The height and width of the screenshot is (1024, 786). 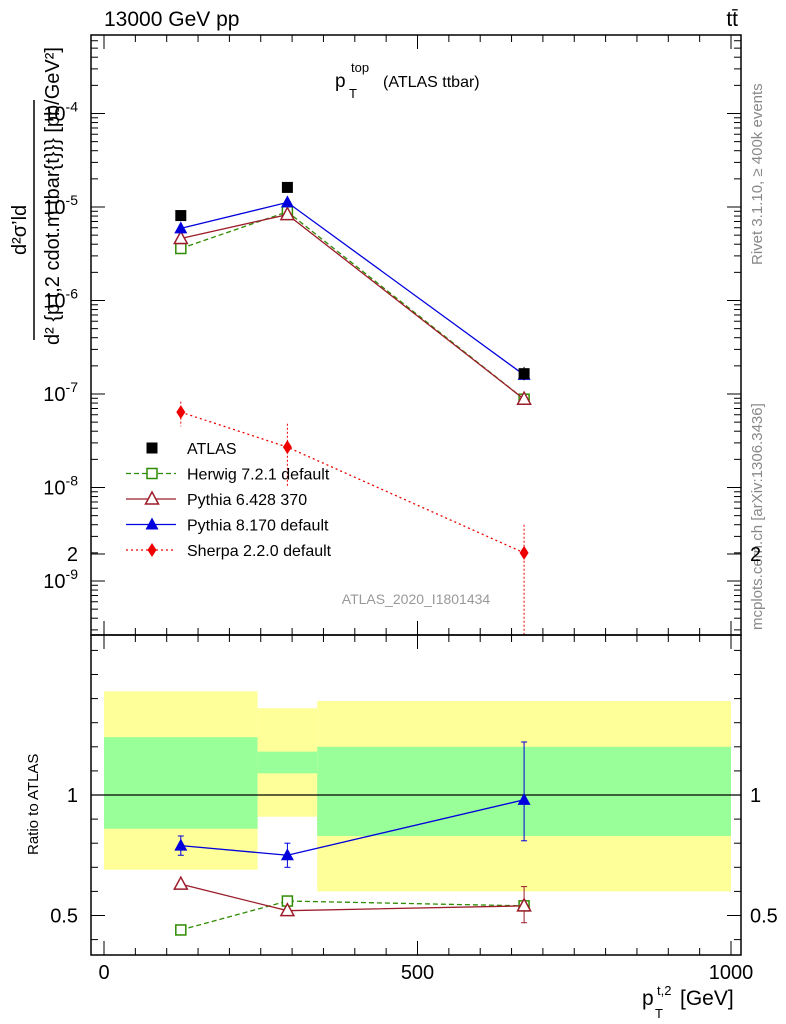 What do you see at coordinates (60, 579) in the screenshot?
I see `y-tick-label: 10⁻⁹` at bounding box center [60, 579].